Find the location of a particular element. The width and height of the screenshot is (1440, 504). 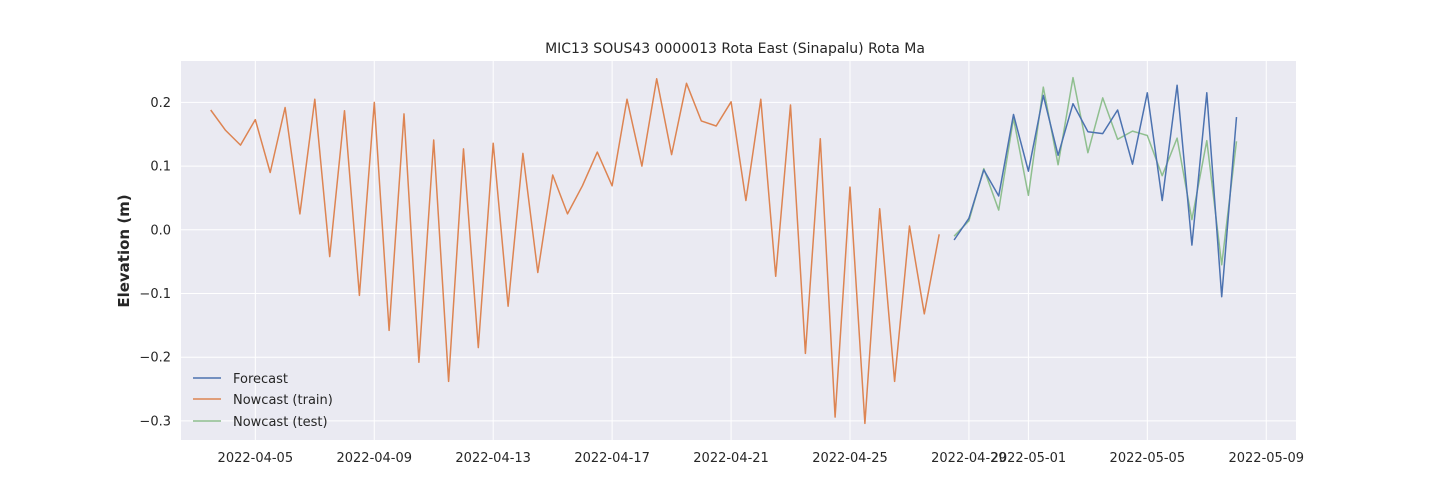

x-tick-label: 2022-04-25 is located at coordinates (850, 458).